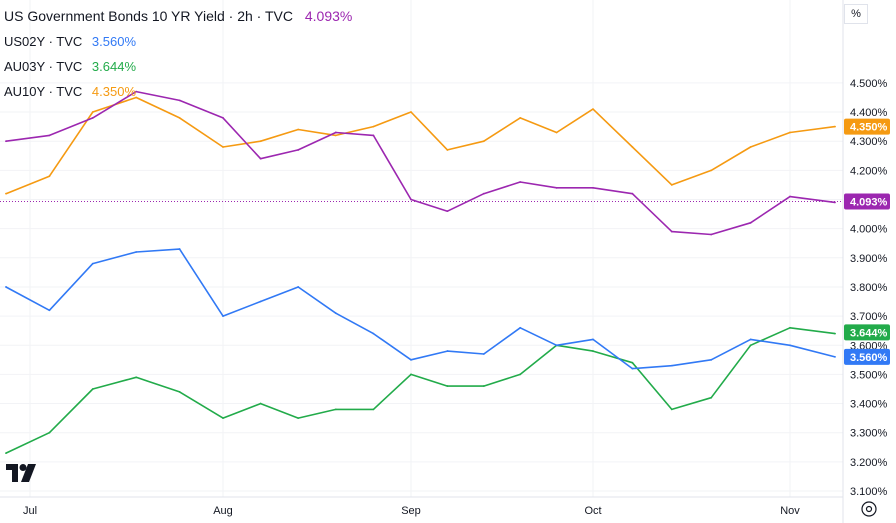  I want to click on legend-au03y-value: 3.644%, so click(113, 66).